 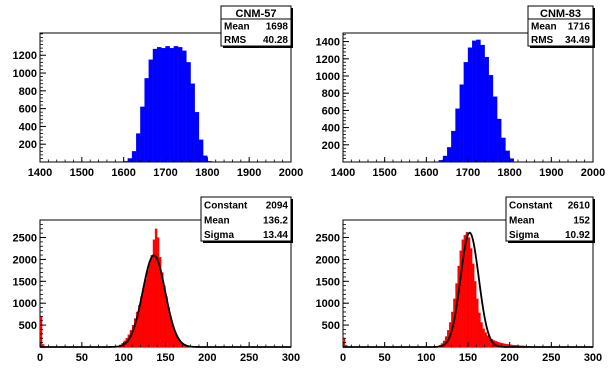 I want to click on stats-box: Constant 2094 Mean 136.2 Sigma 13.44, so click(x=246, y=219).